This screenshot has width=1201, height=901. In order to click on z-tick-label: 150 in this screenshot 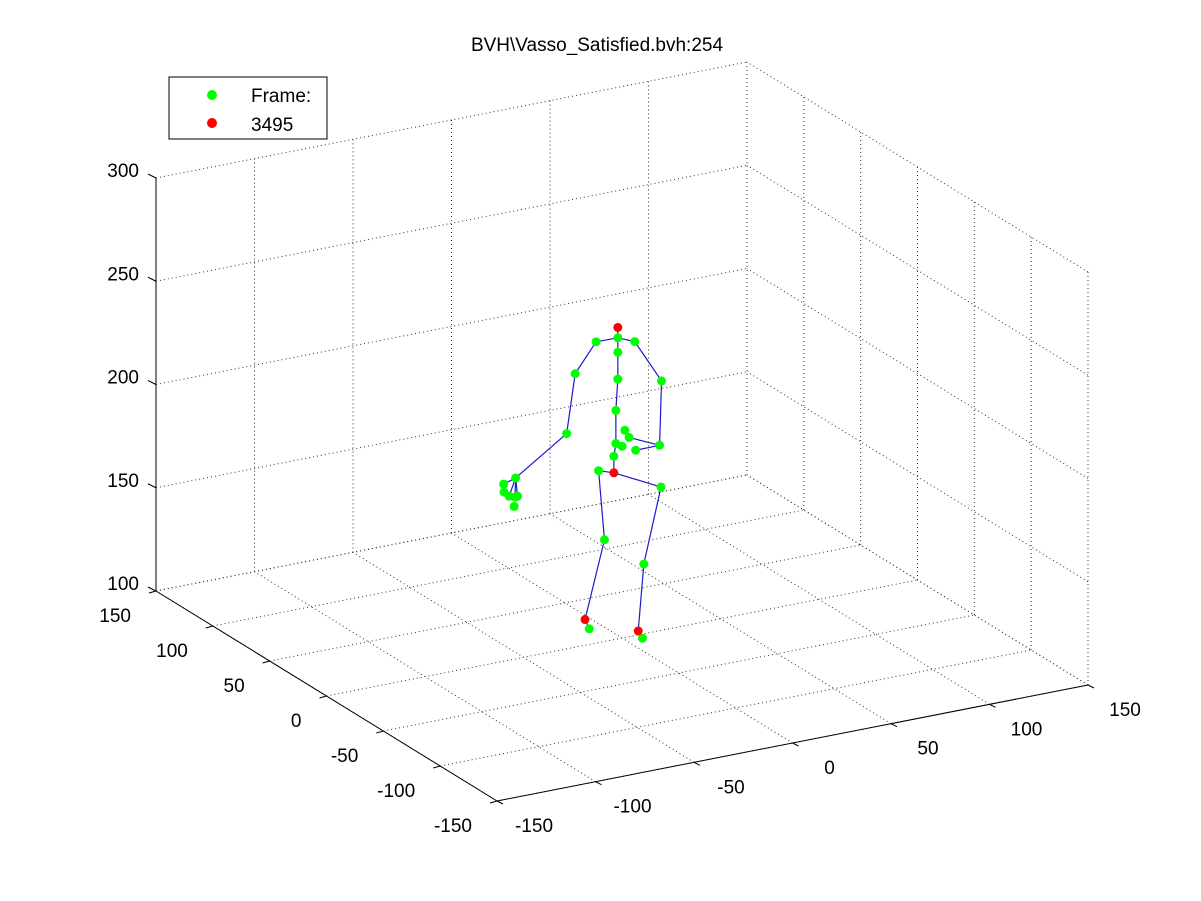, I will do `click(123, 481)`.